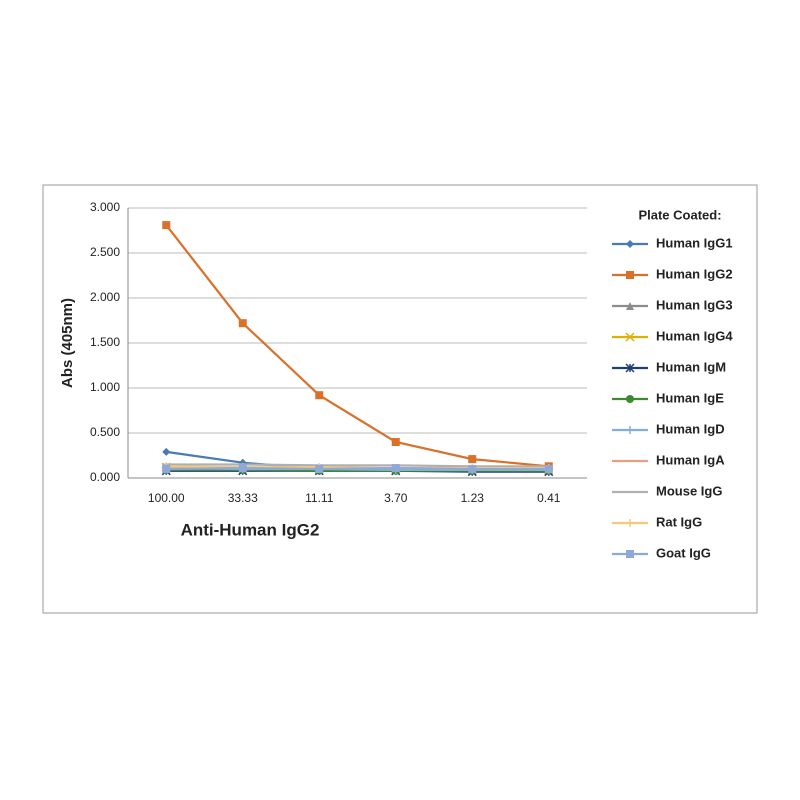  I want to click on y-axis-label: Abs (405nm), so click(67, 343).